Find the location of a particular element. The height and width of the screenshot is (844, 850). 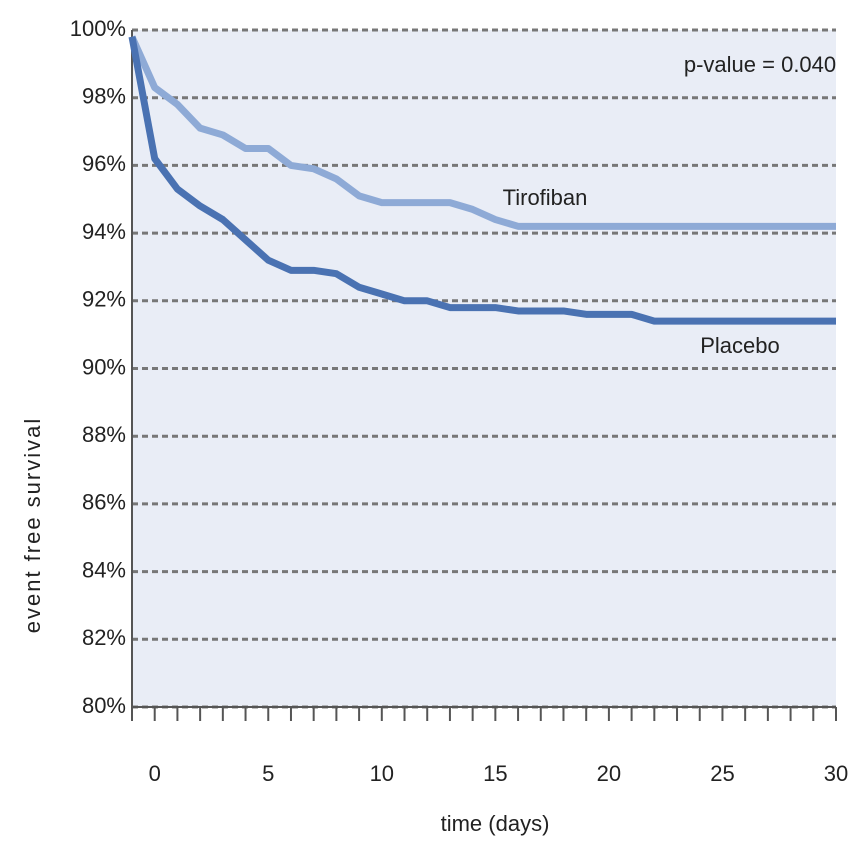

y-tick-label: 92% is located at coordinates (104, 299).